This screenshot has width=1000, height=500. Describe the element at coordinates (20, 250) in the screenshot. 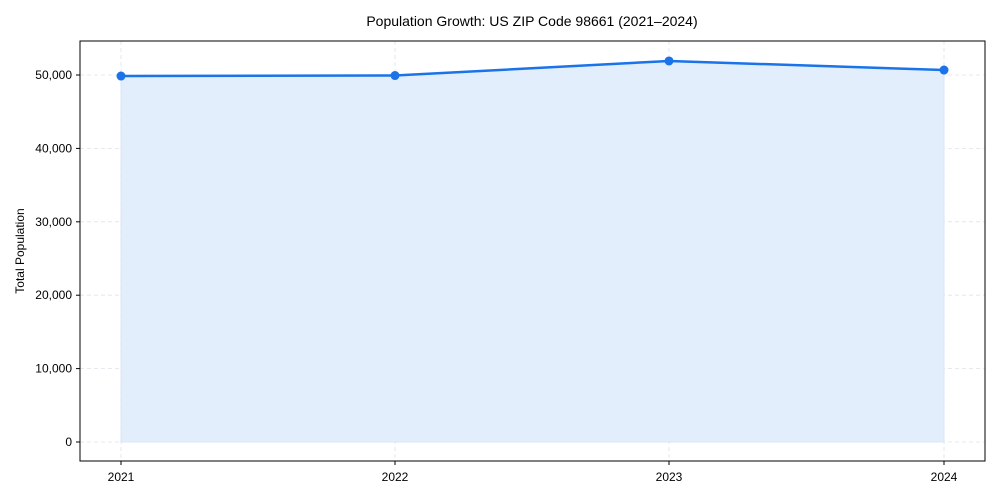

I see `y-axis-label: Total Population` at that location.